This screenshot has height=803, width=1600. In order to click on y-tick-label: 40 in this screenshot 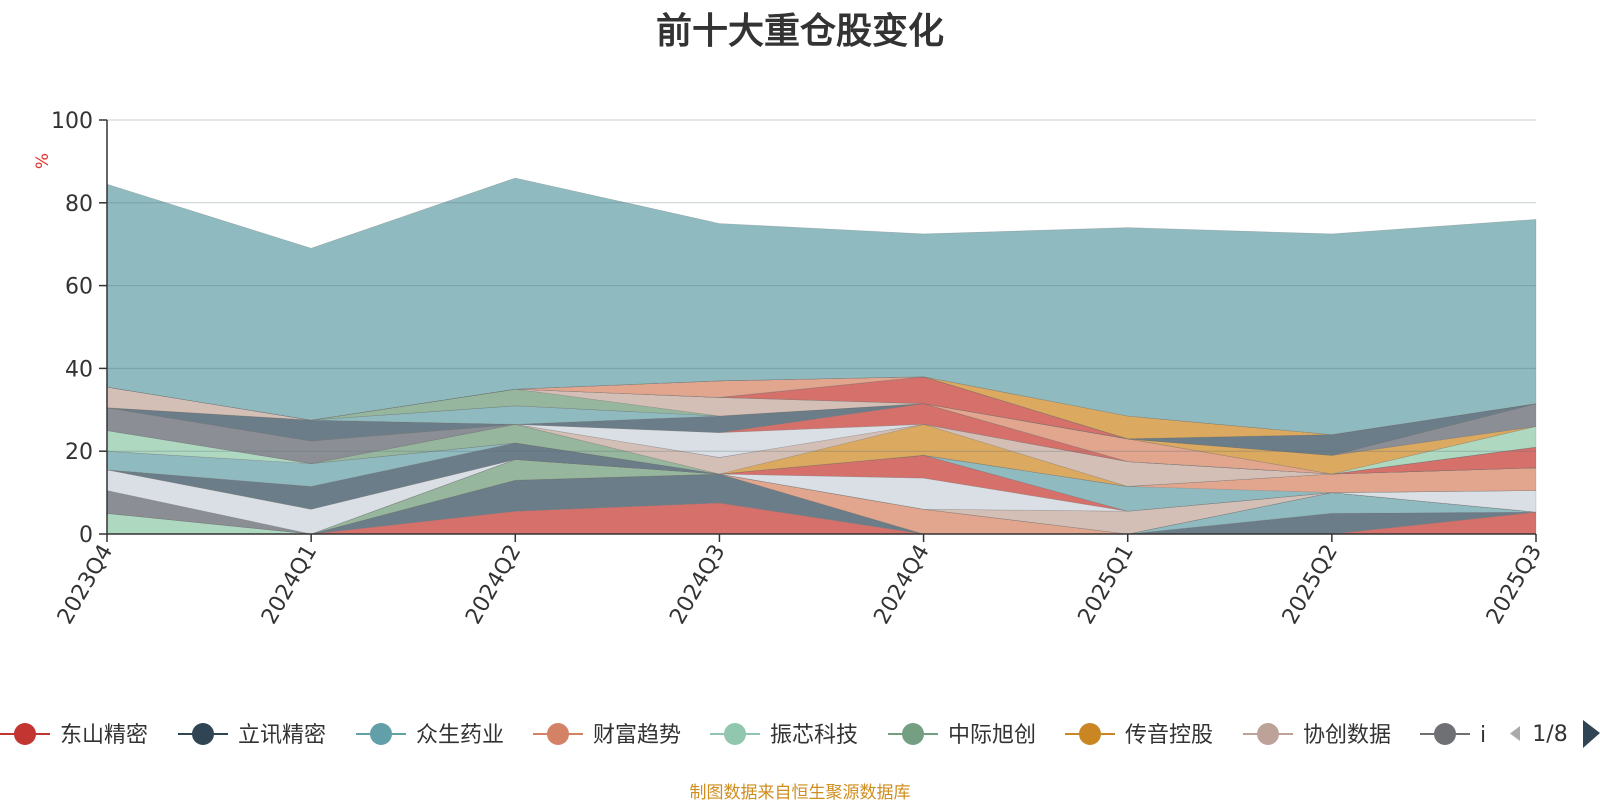, I will do `click(79, 369)`.